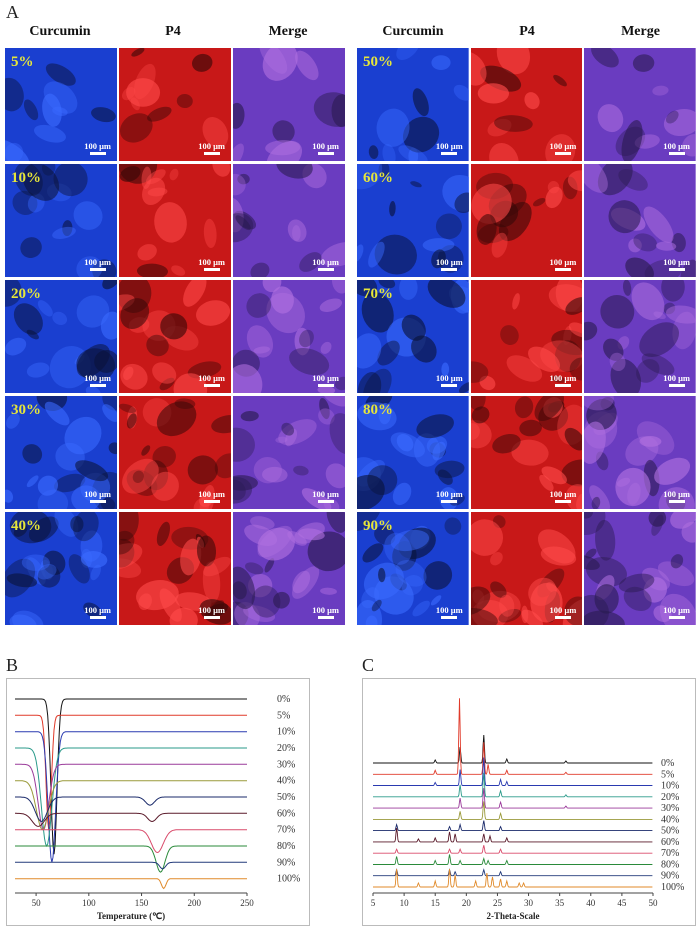 The height and width of the screenshot is (930, 700). I want to click on xrd-x-tick-label: 25, so click(498, 903).